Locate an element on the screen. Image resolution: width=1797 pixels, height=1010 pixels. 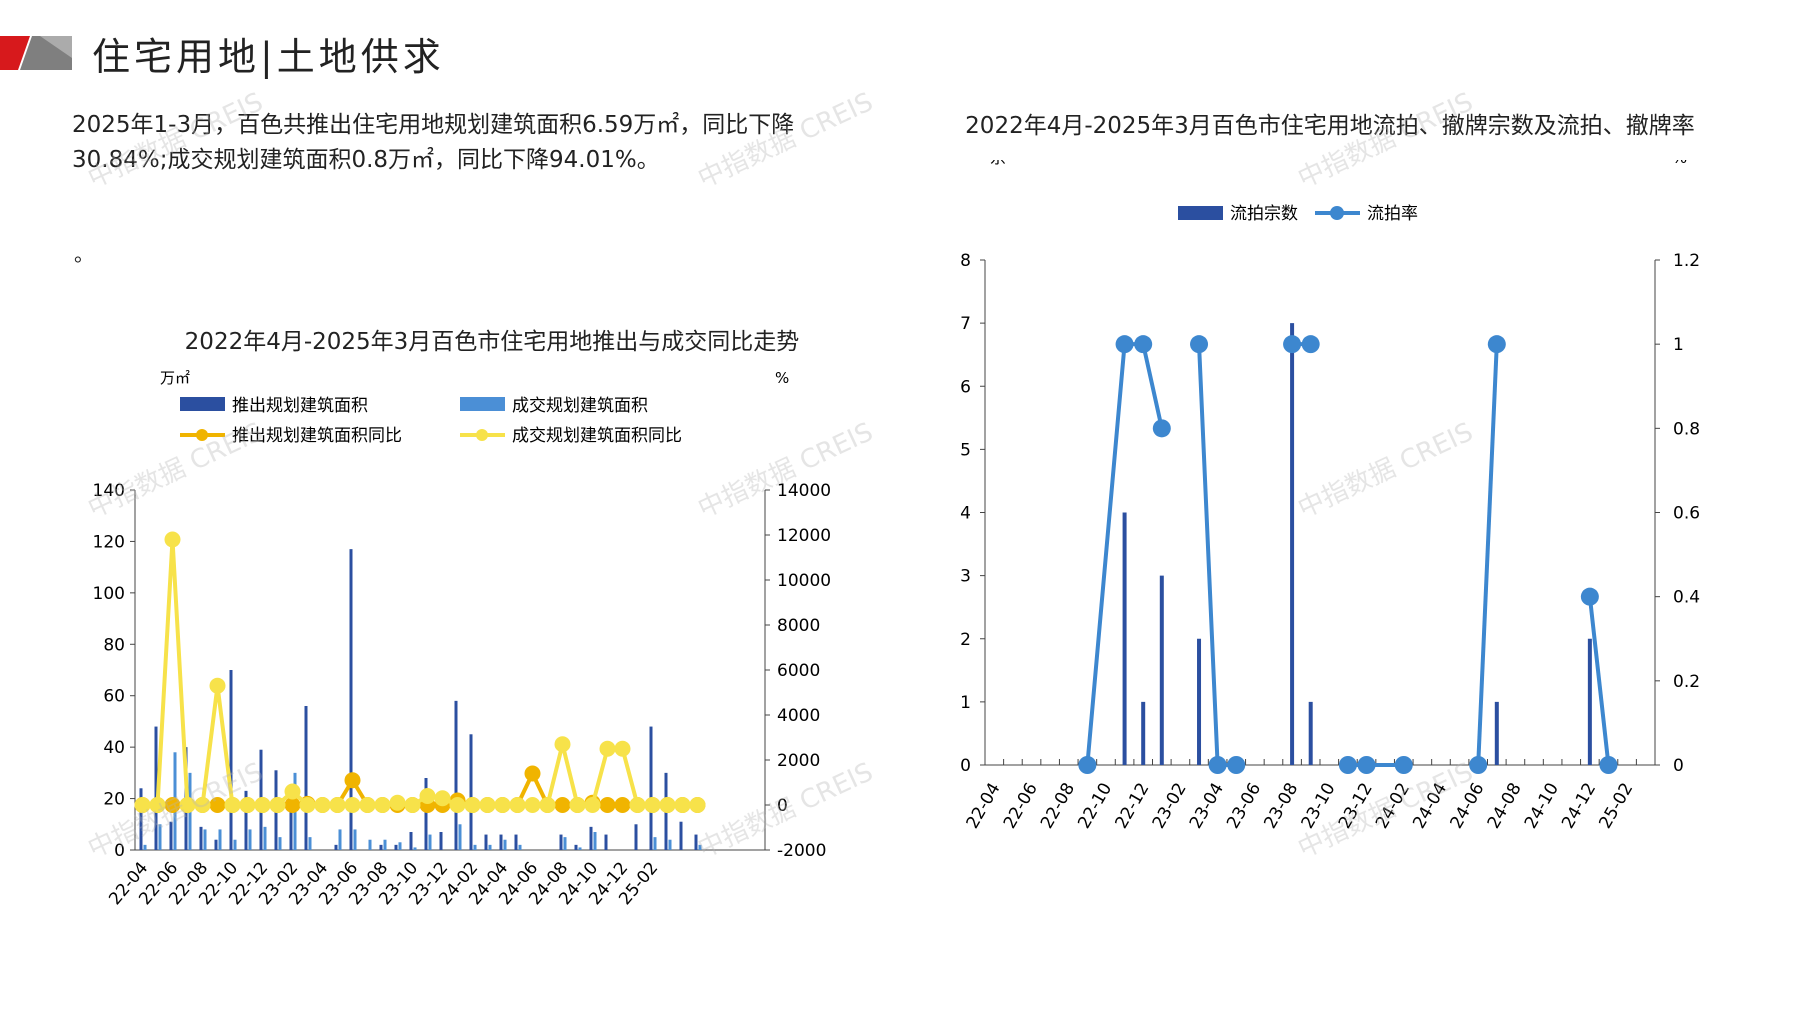
y-tick-label-right: 0.8 is located at coordinates (1686, 429).